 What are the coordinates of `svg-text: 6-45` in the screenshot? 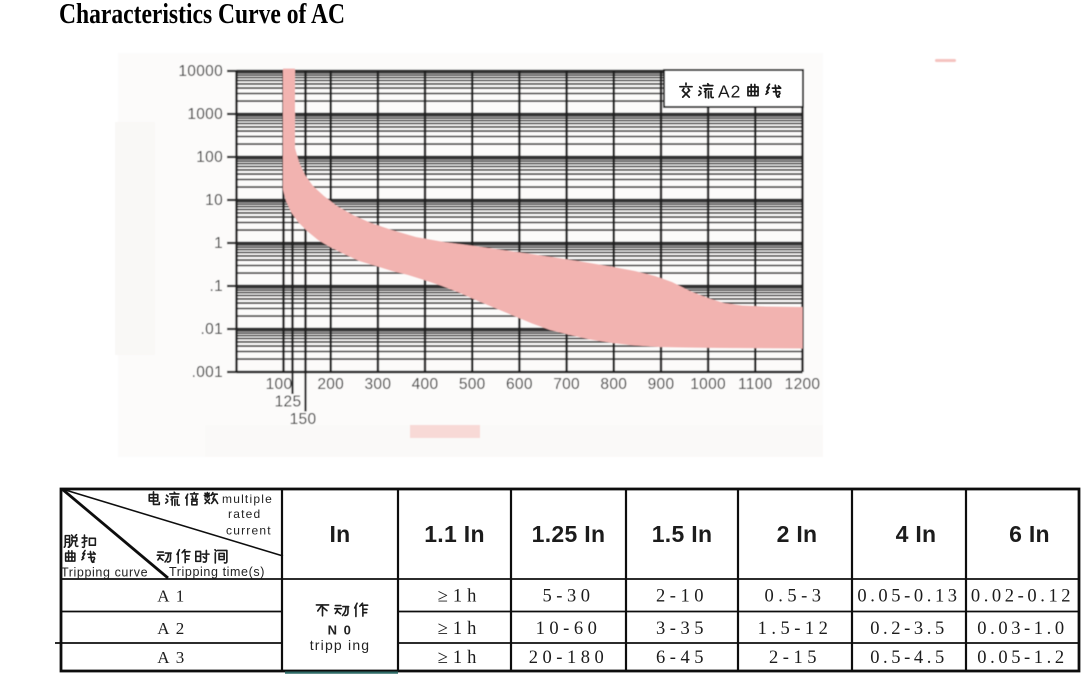 It's located at (682, 658).